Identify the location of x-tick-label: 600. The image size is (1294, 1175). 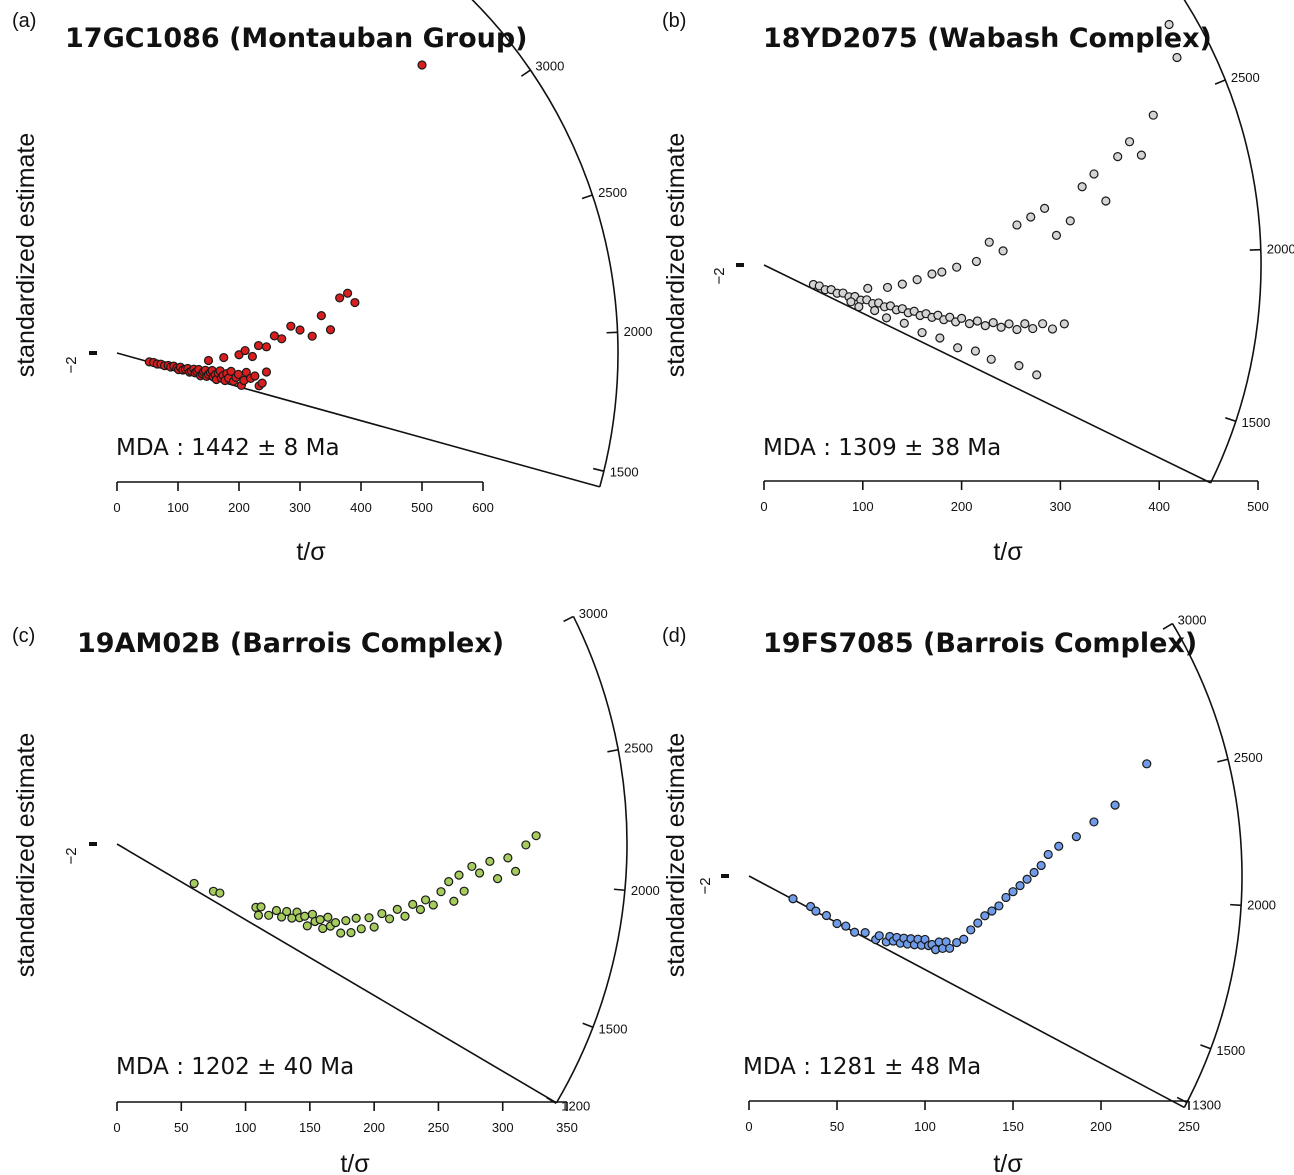
(483, 507).